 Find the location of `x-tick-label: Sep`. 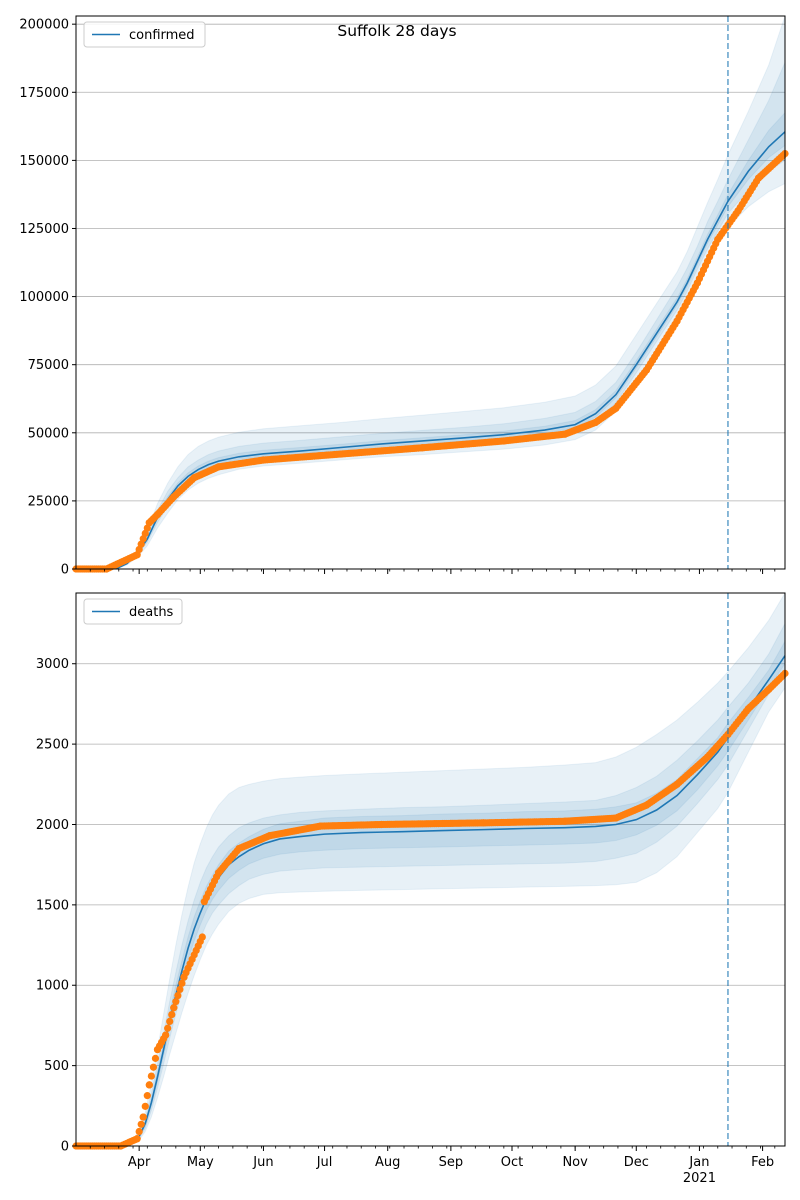

x-tick-label: Sep is located at coordinates (451, 1162).